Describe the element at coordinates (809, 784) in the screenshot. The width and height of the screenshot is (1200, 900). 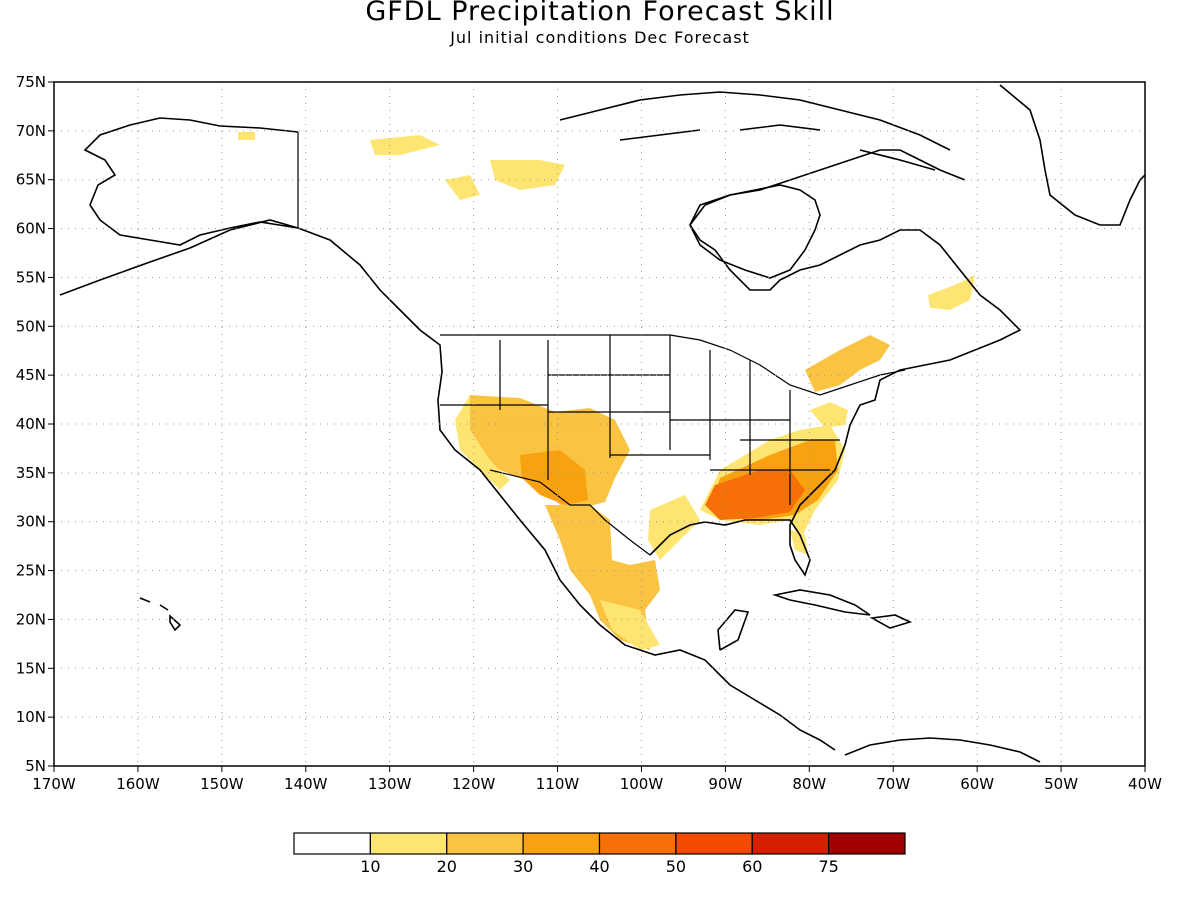
I see `lon-tick-label: 80W` at that location.